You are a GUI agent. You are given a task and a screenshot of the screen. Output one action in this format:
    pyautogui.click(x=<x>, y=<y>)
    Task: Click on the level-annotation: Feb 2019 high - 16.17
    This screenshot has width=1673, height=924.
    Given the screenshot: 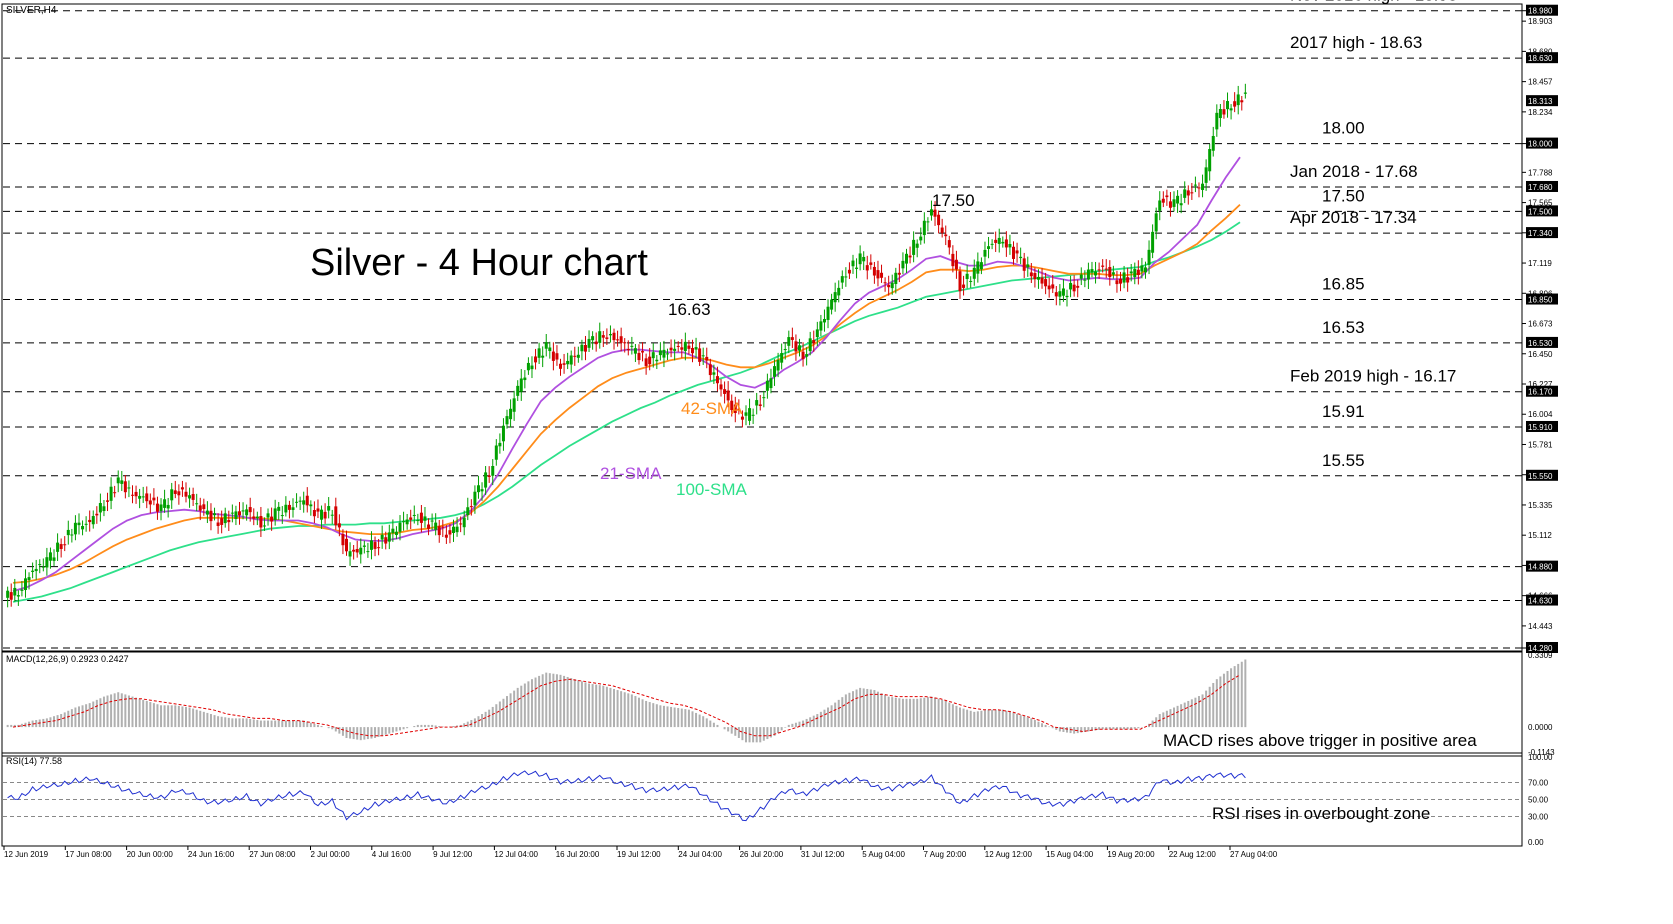 What is the action you would take?
    pyautogui.click(x=1373, y=376)
    